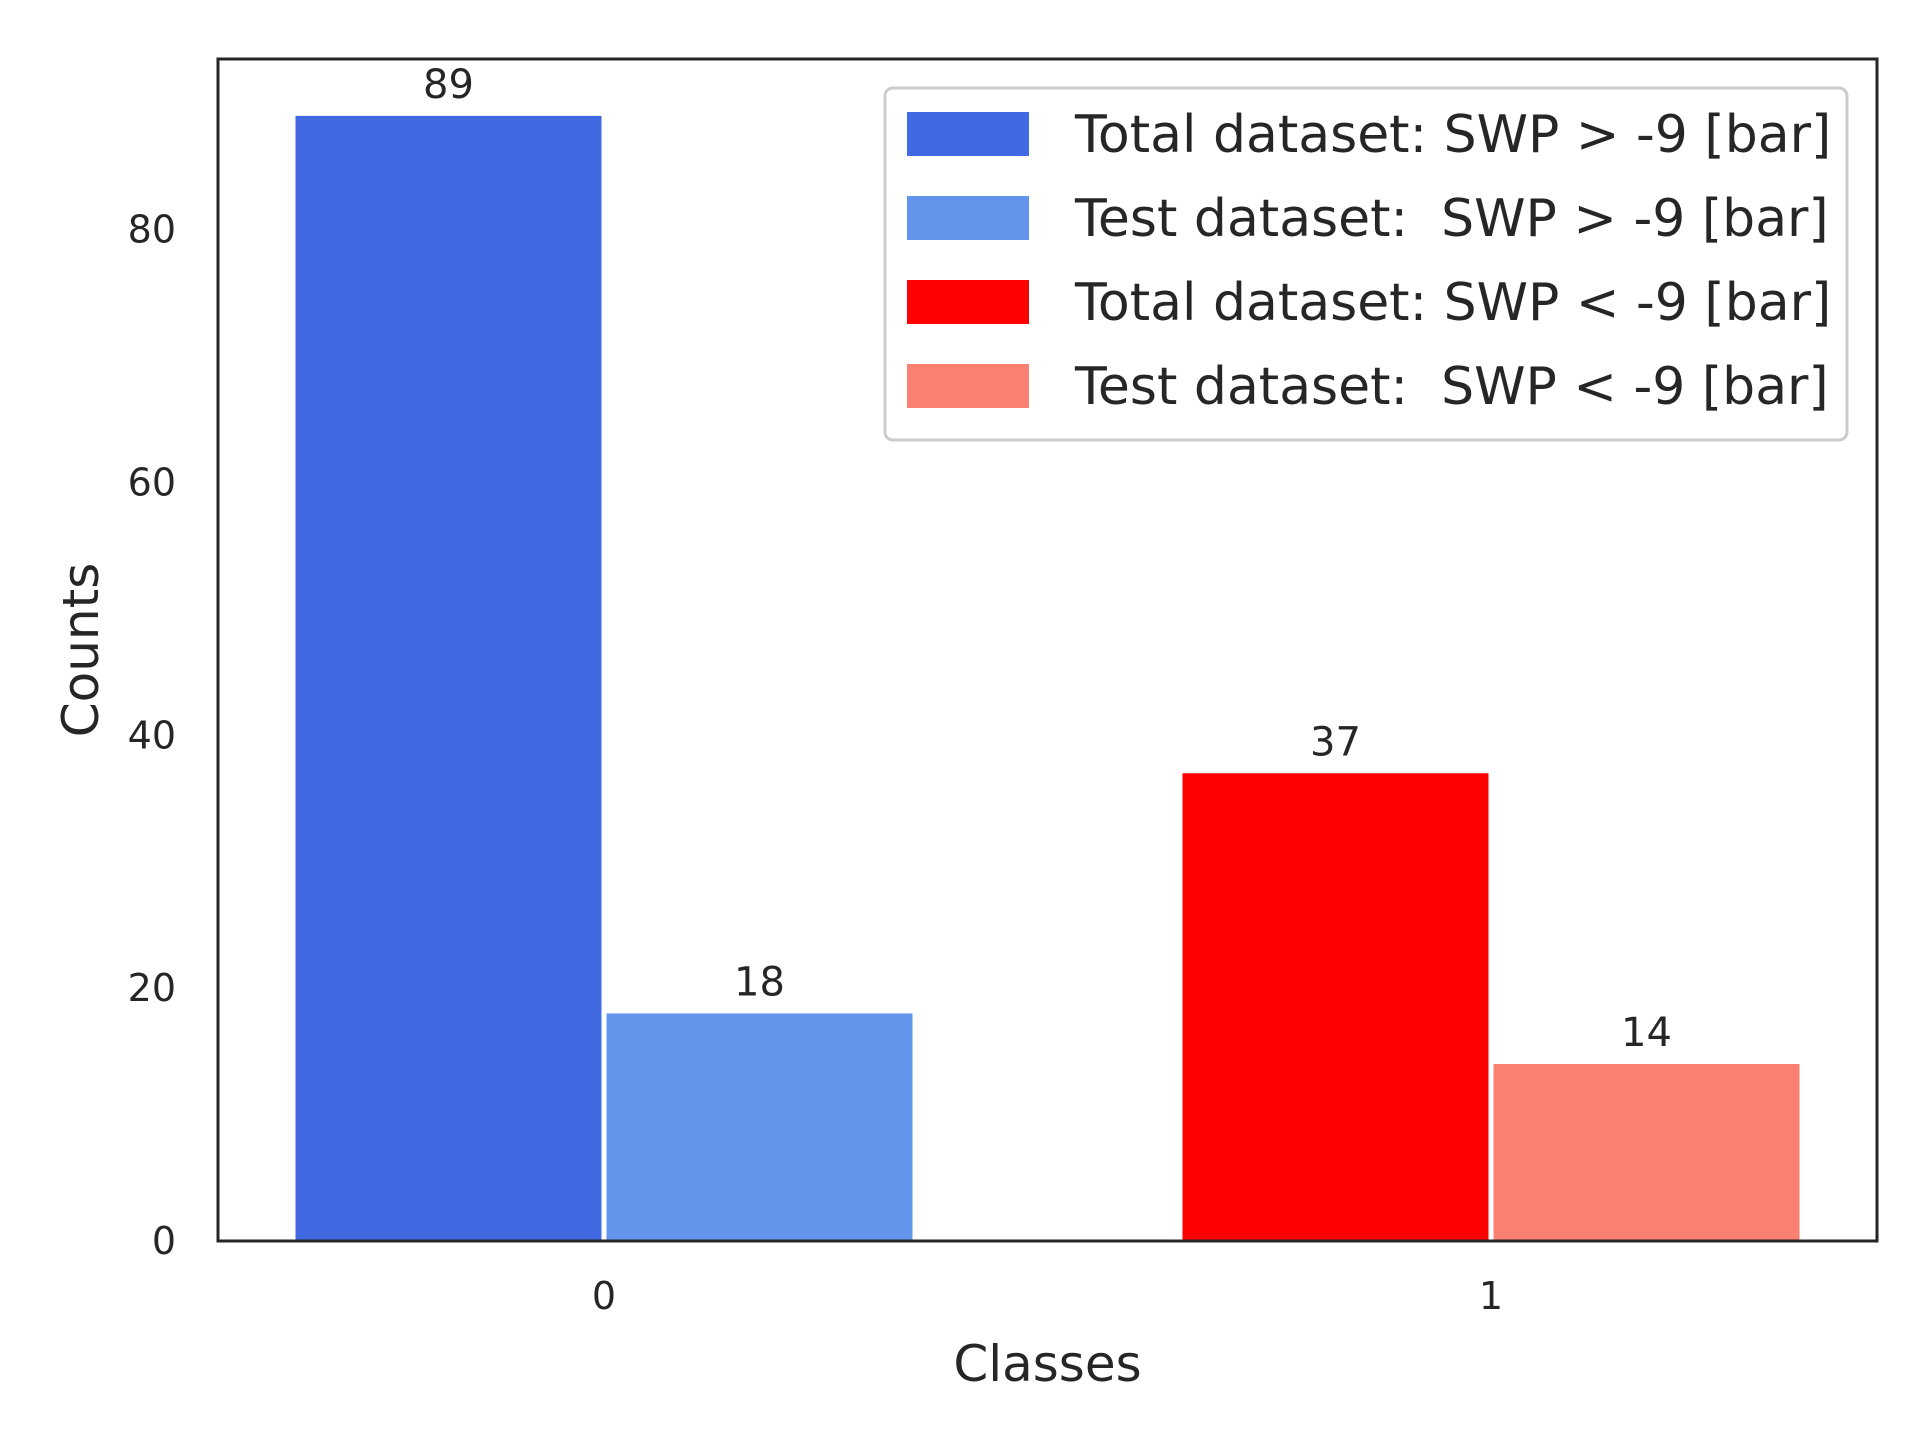  I want to click on data-label: 89, so click(448, 85).